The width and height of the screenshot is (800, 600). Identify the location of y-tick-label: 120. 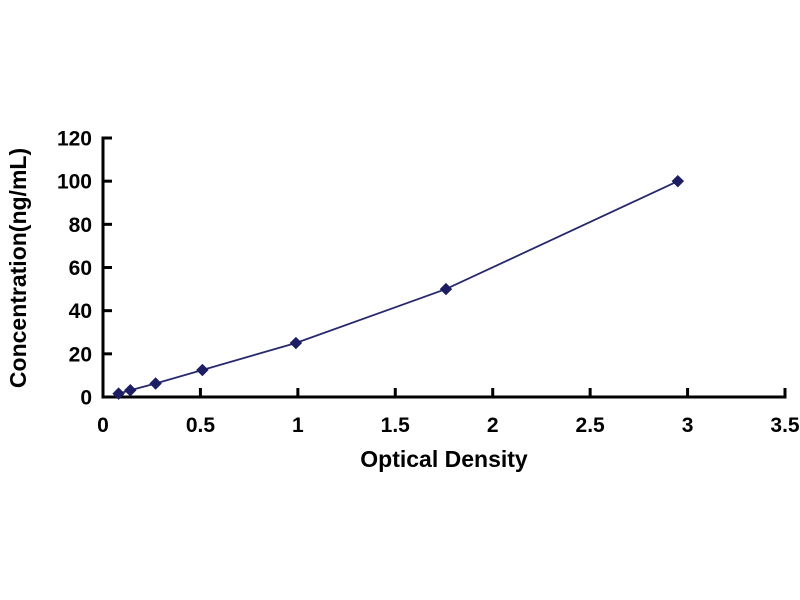
(74, 139).